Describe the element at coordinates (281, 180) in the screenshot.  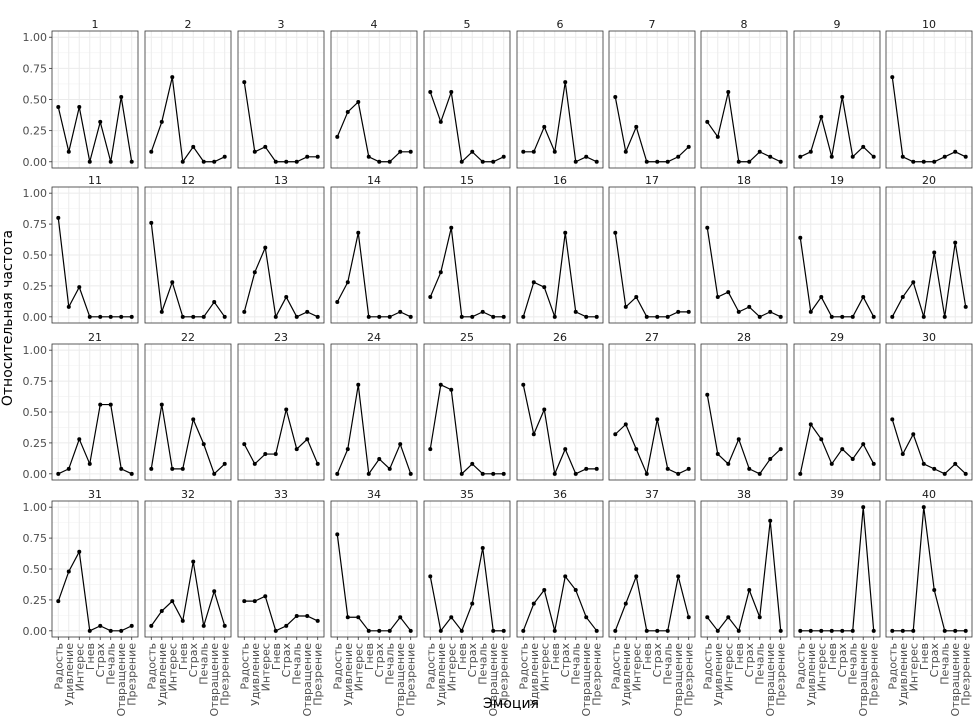
I see `facet-title: 13` at that location.